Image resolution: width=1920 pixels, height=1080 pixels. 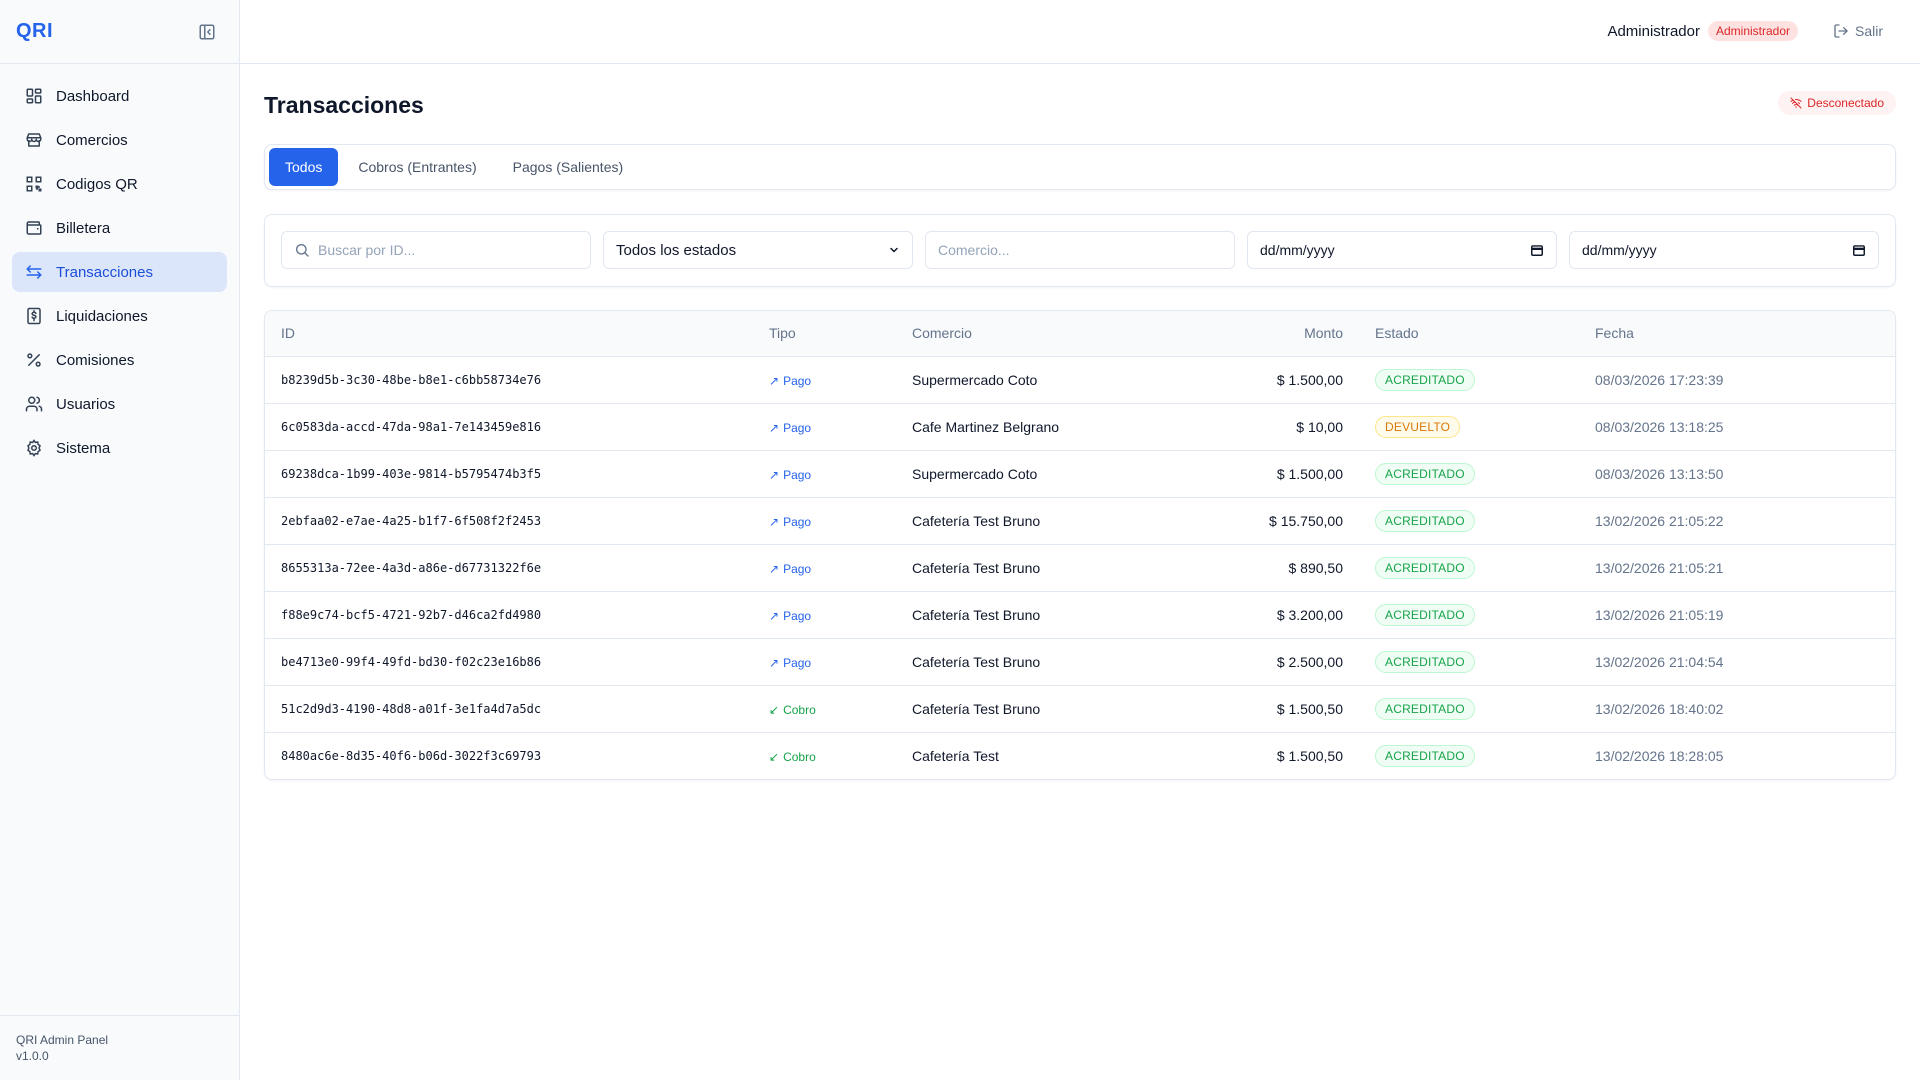 What do you see at coordinates (119, 140) in the screenshot?
I see `sidebar-item-comercios: Comercios` at bounding box center [119, 140].